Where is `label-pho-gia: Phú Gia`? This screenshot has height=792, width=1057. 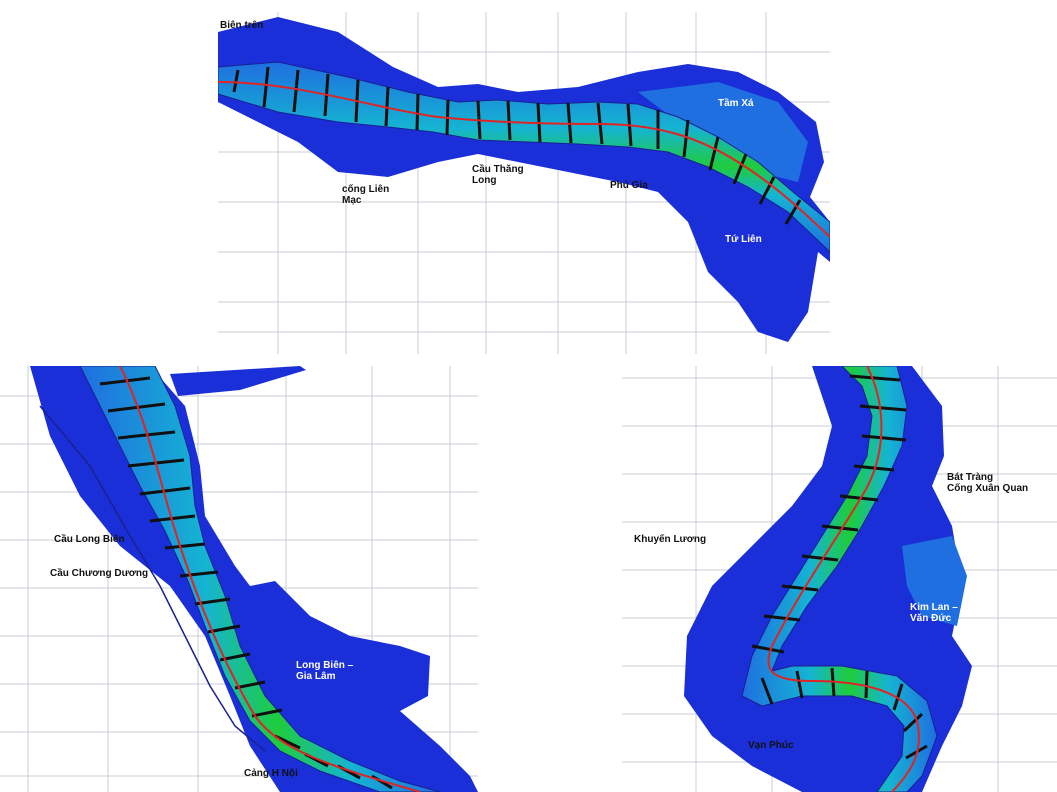 label-pho-gia: Phú Gia is located at coordinates (629, 185).